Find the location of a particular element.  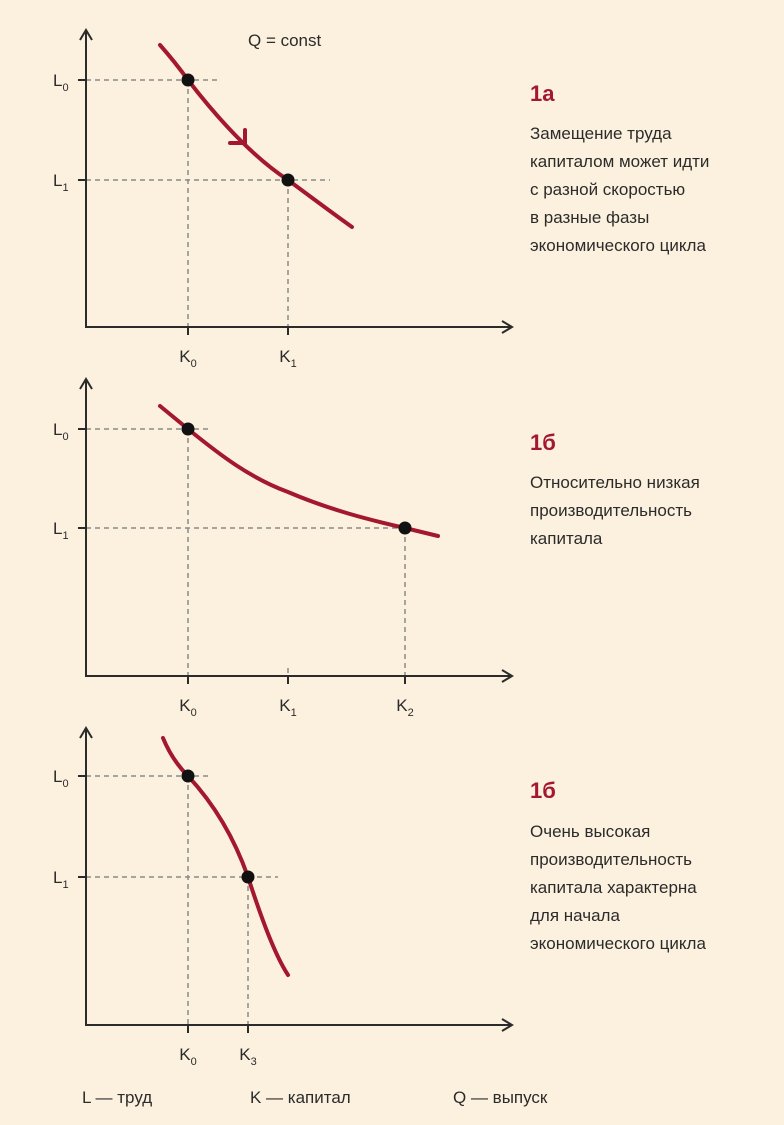

legend-item: Q — выпуск is located at coordinates (500, 1097).